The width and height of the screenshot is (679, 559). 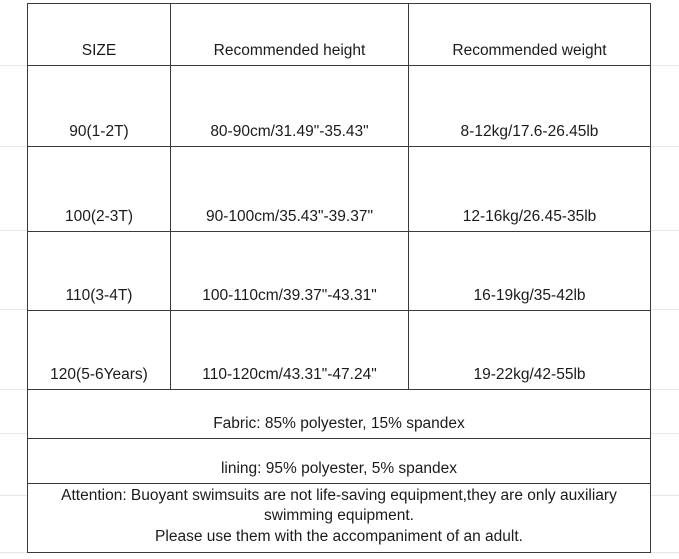 What do you see at coordinates (529, 34) in the screenshot?
I see `column-header-weight: Recommended weight` at bounding box center [529, 34].